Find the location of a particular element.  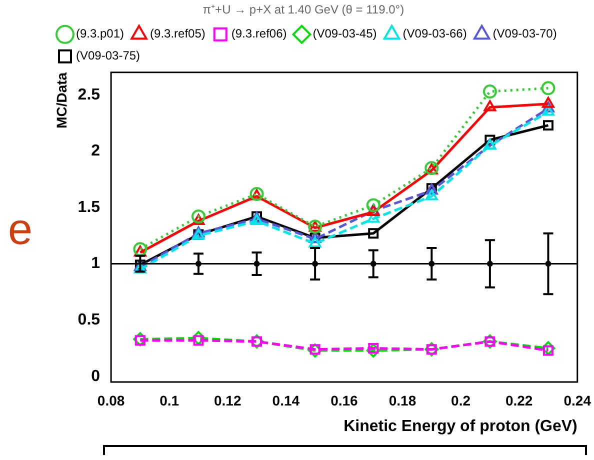

legend-label: (9.3.p01) is located at coordinates (100, 33).